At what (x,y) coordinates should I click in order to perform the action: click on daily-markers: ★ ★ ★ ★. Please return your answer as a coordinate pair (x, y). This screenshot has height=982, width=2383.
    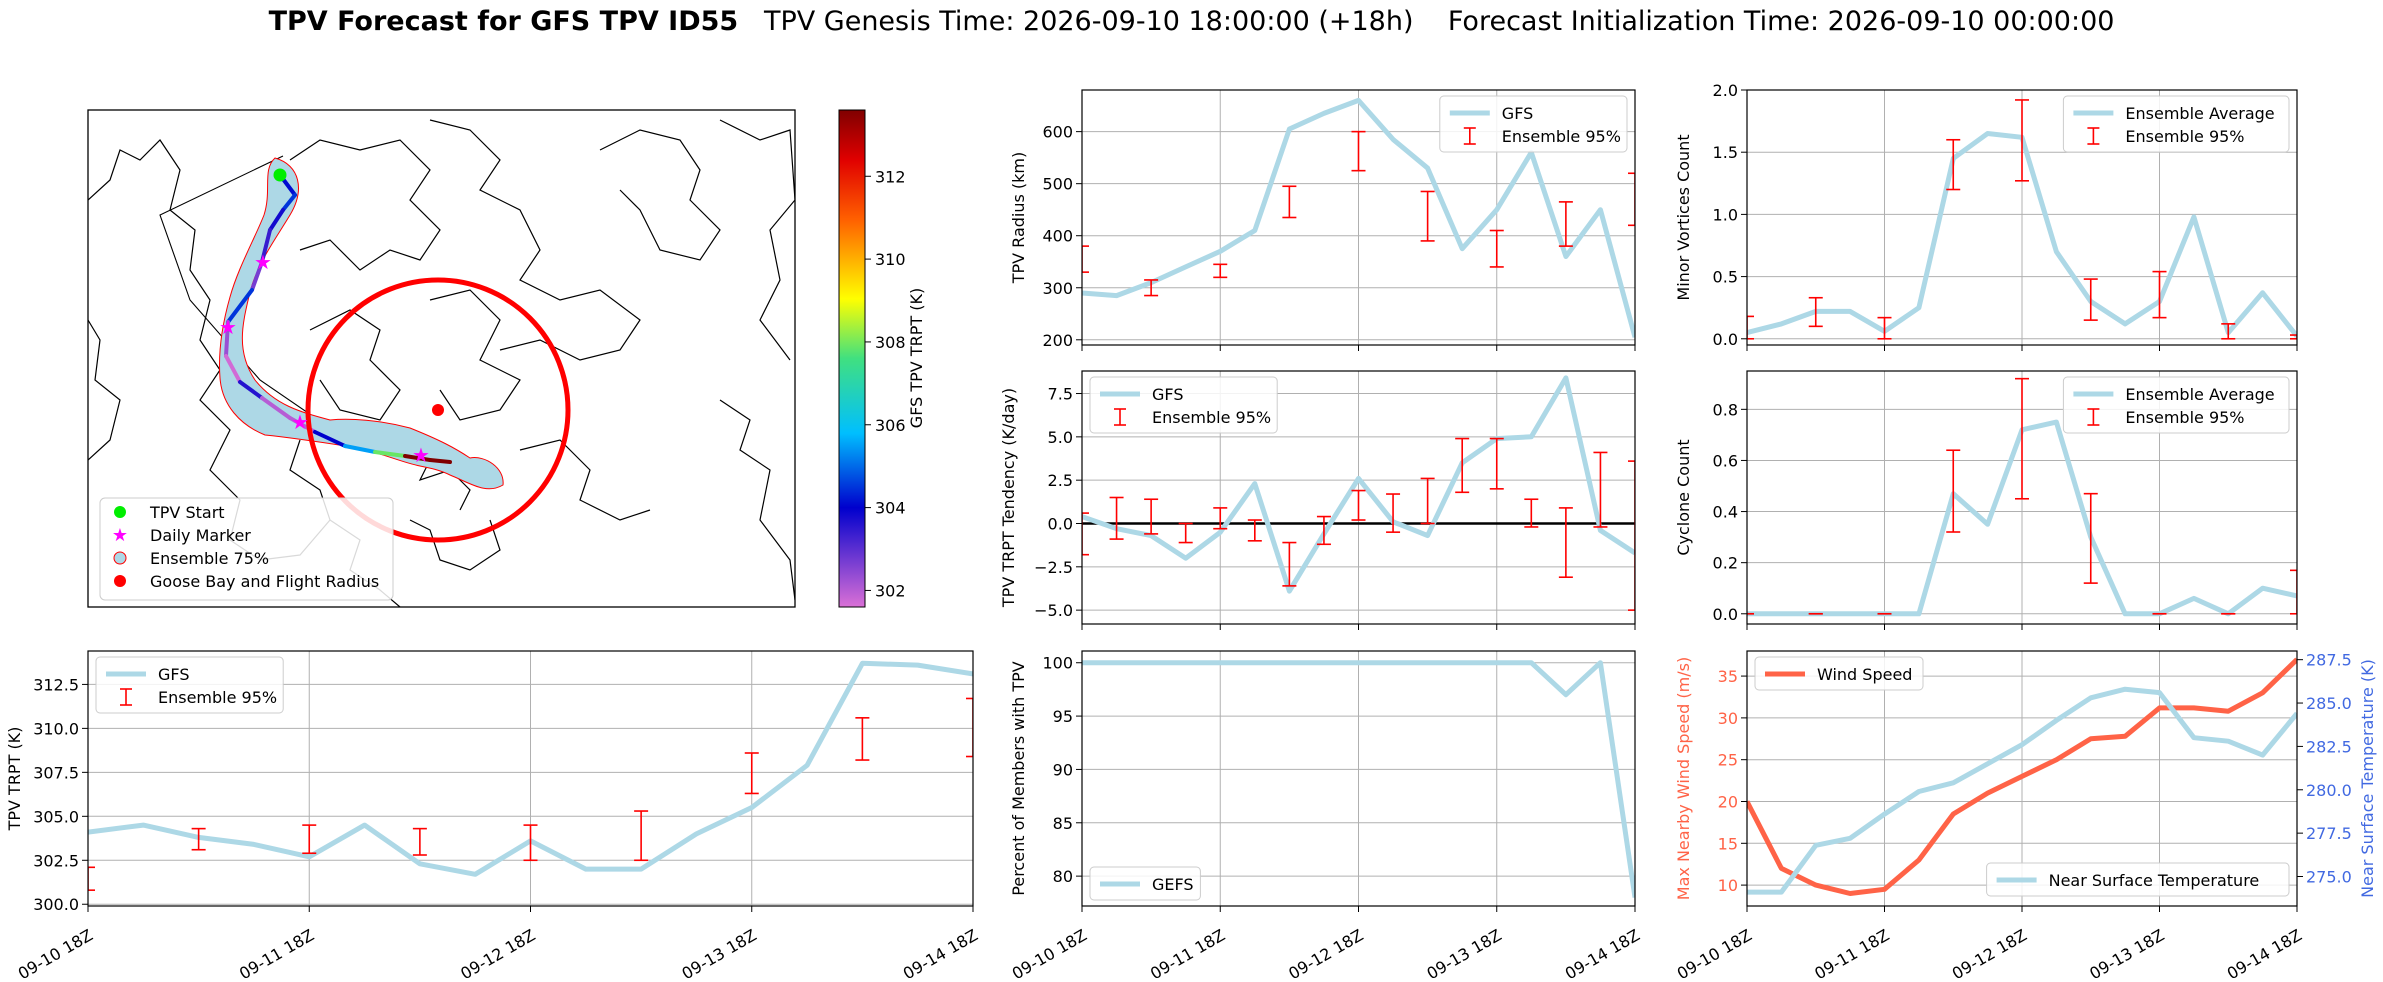
    Looking at the image, I should click on (324, 358).